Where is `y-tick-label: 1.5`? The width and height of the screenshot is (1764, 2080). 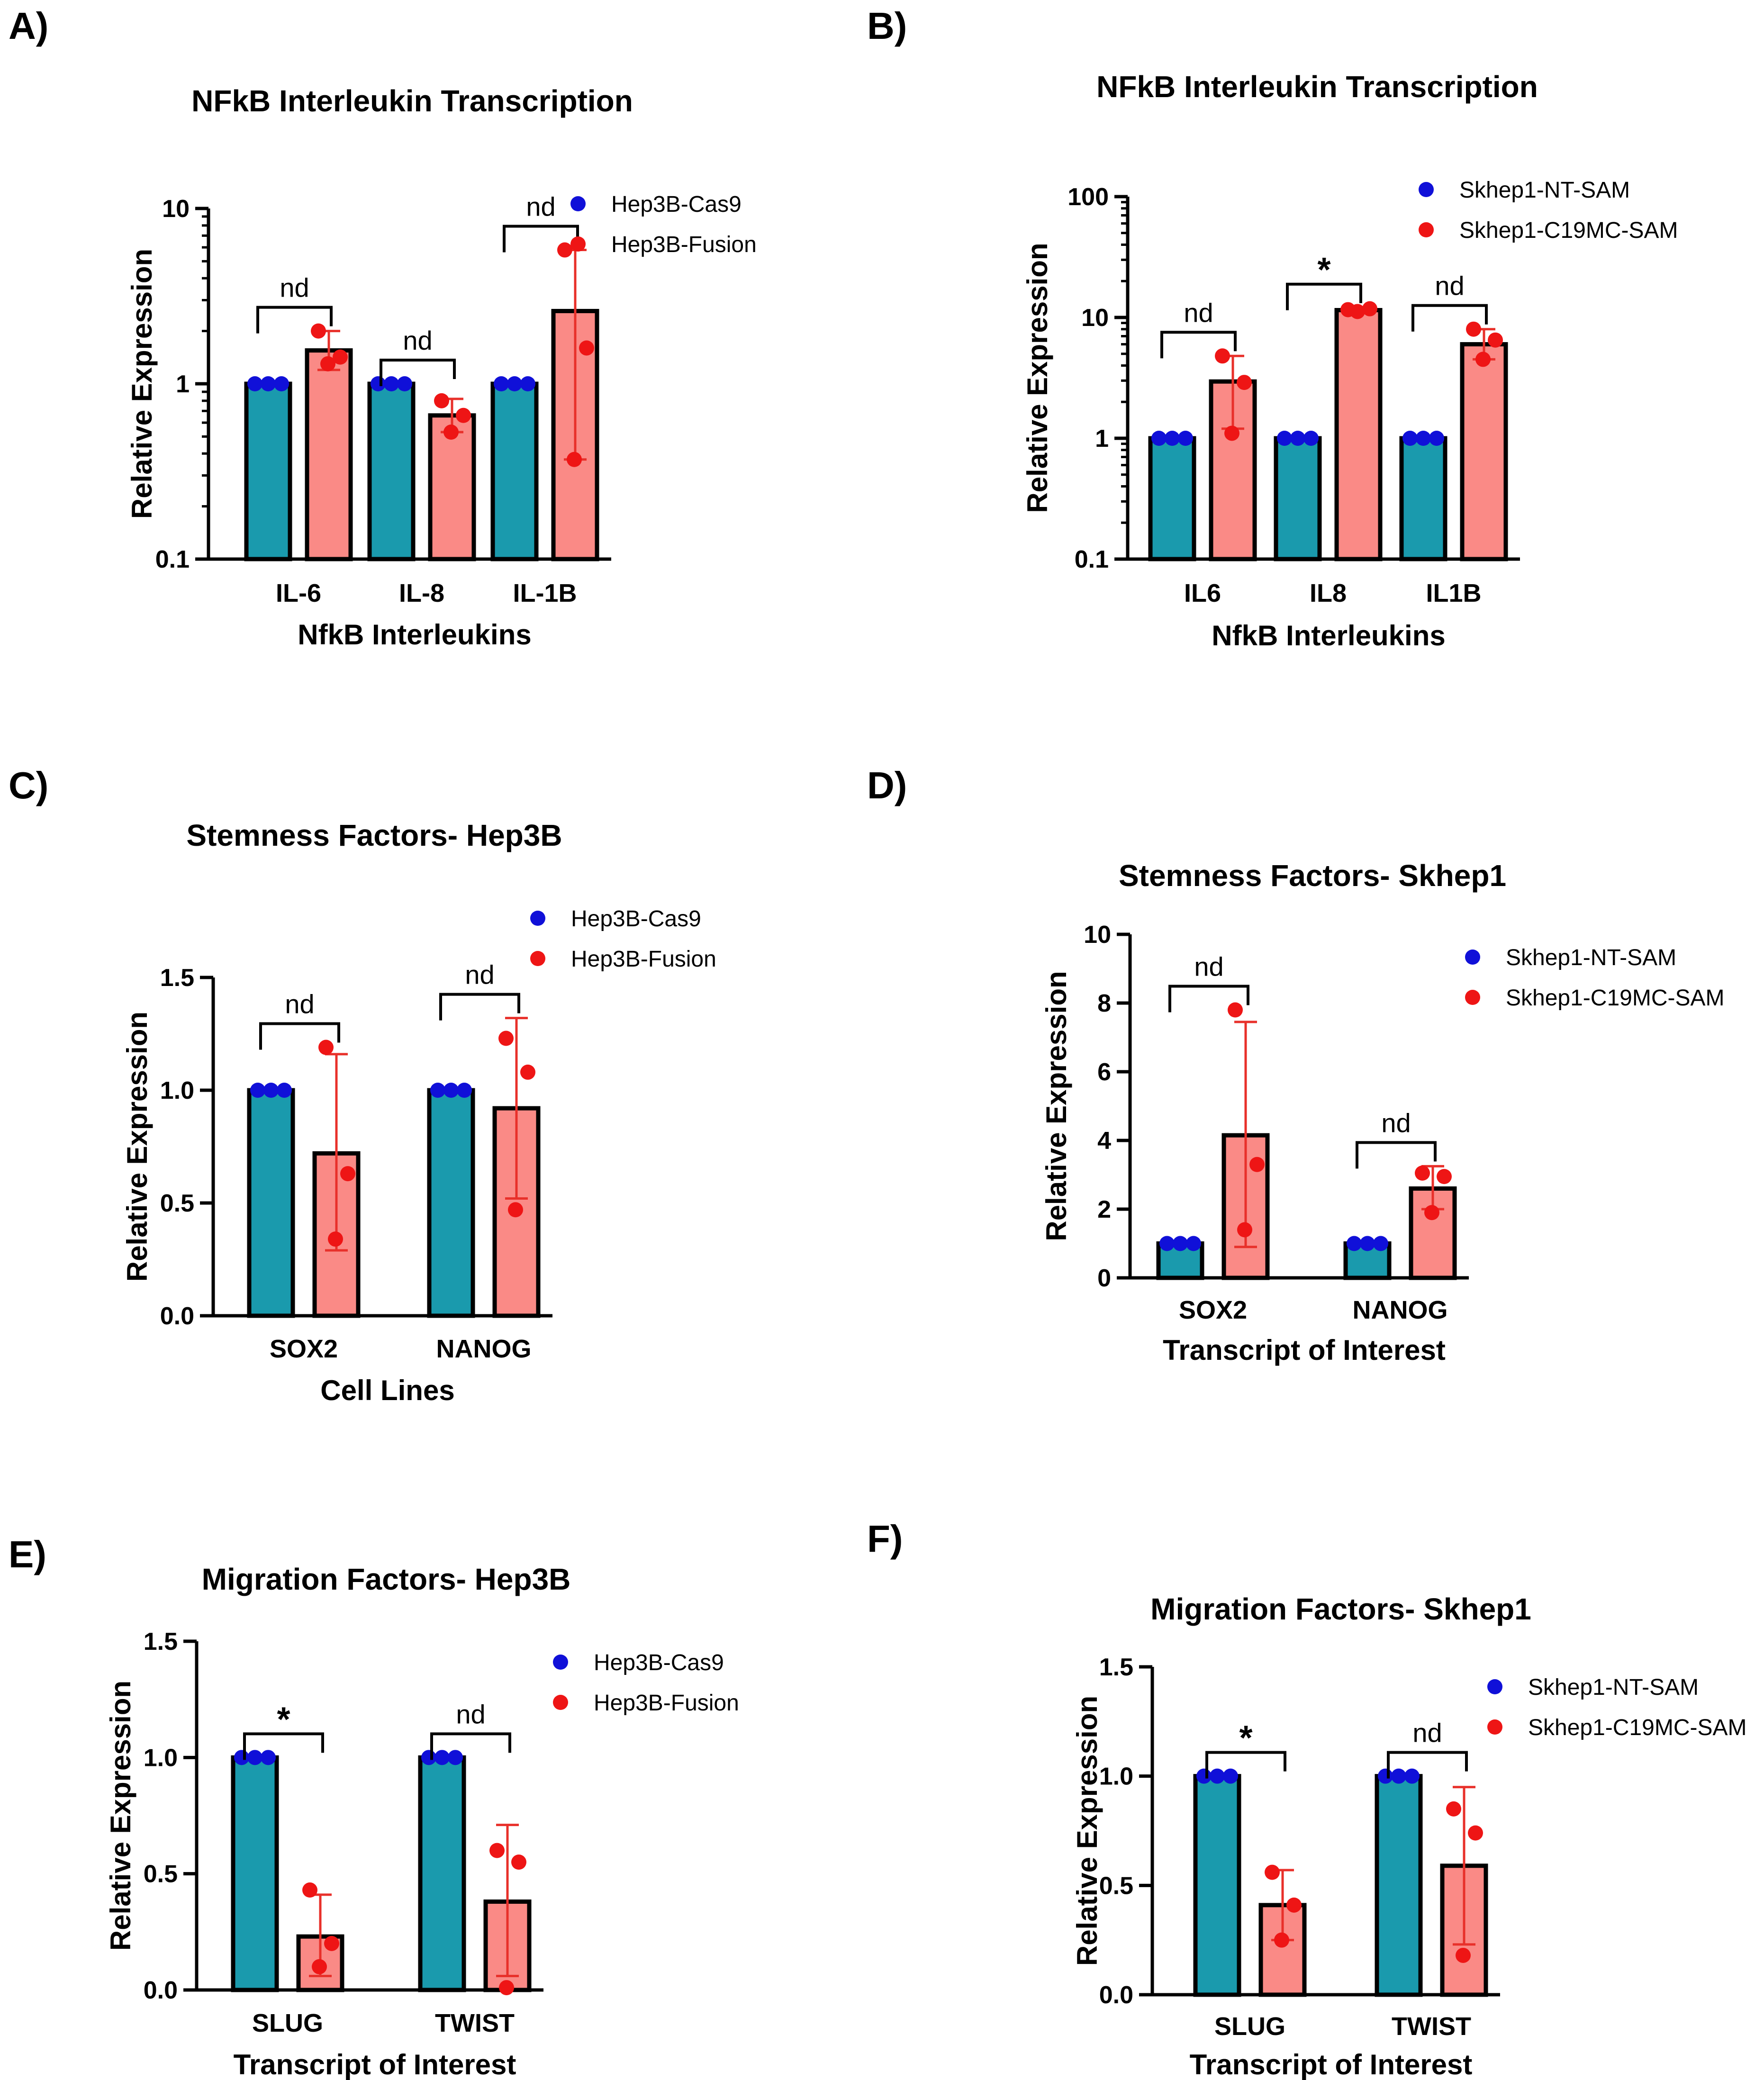 y-tick-label: 1.5 is located at coordinates (161, 1641).